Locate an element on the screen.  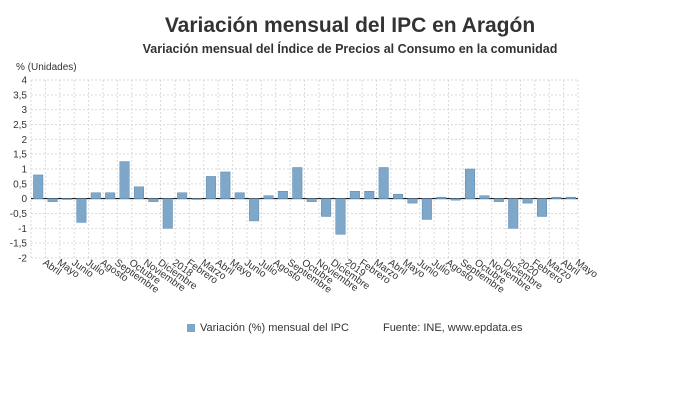
legend-swatch is located at coordinates (191, 328).